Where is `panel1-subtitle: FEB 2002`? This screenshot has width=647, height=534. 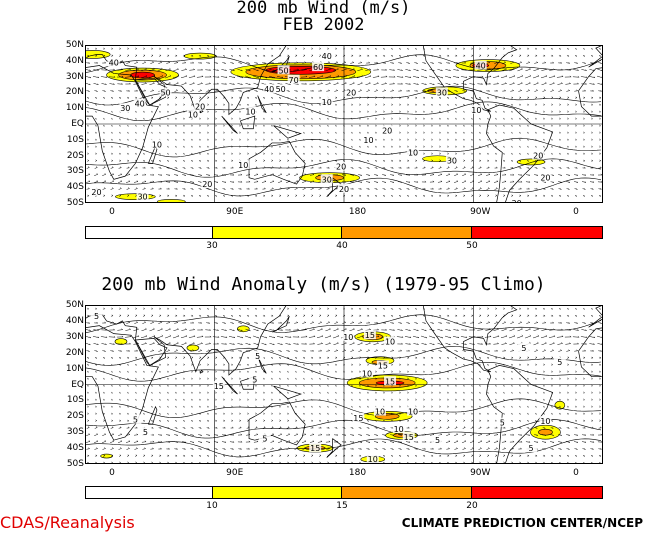
panel1-subtitle: FEB 2002 is located at coordinates (323, 25).